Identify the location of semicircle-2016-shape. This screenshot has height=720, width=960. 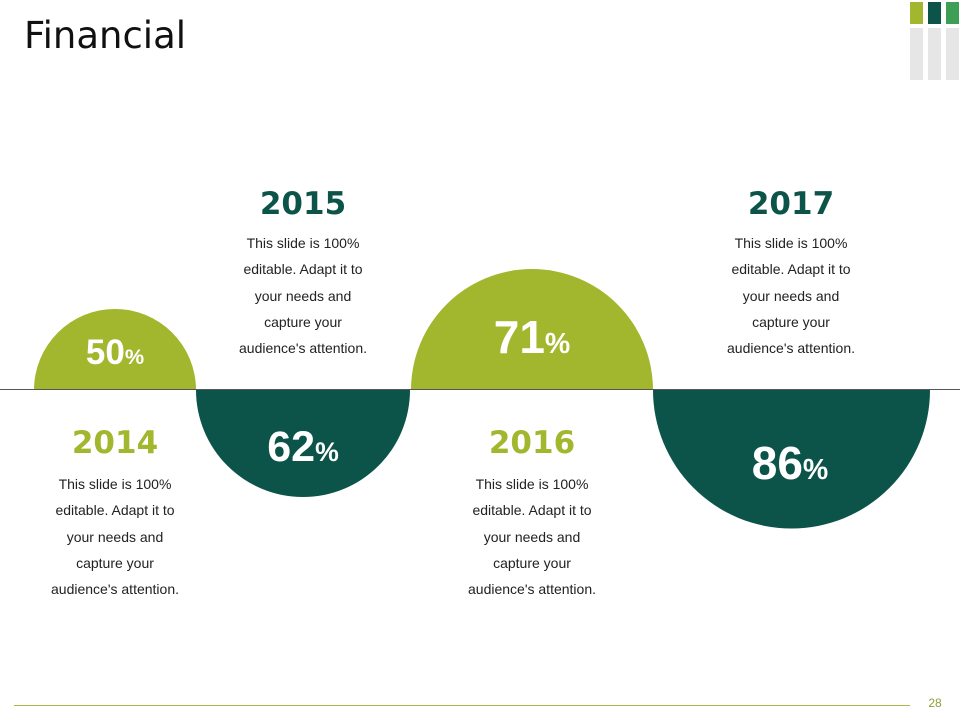
(532, 329).